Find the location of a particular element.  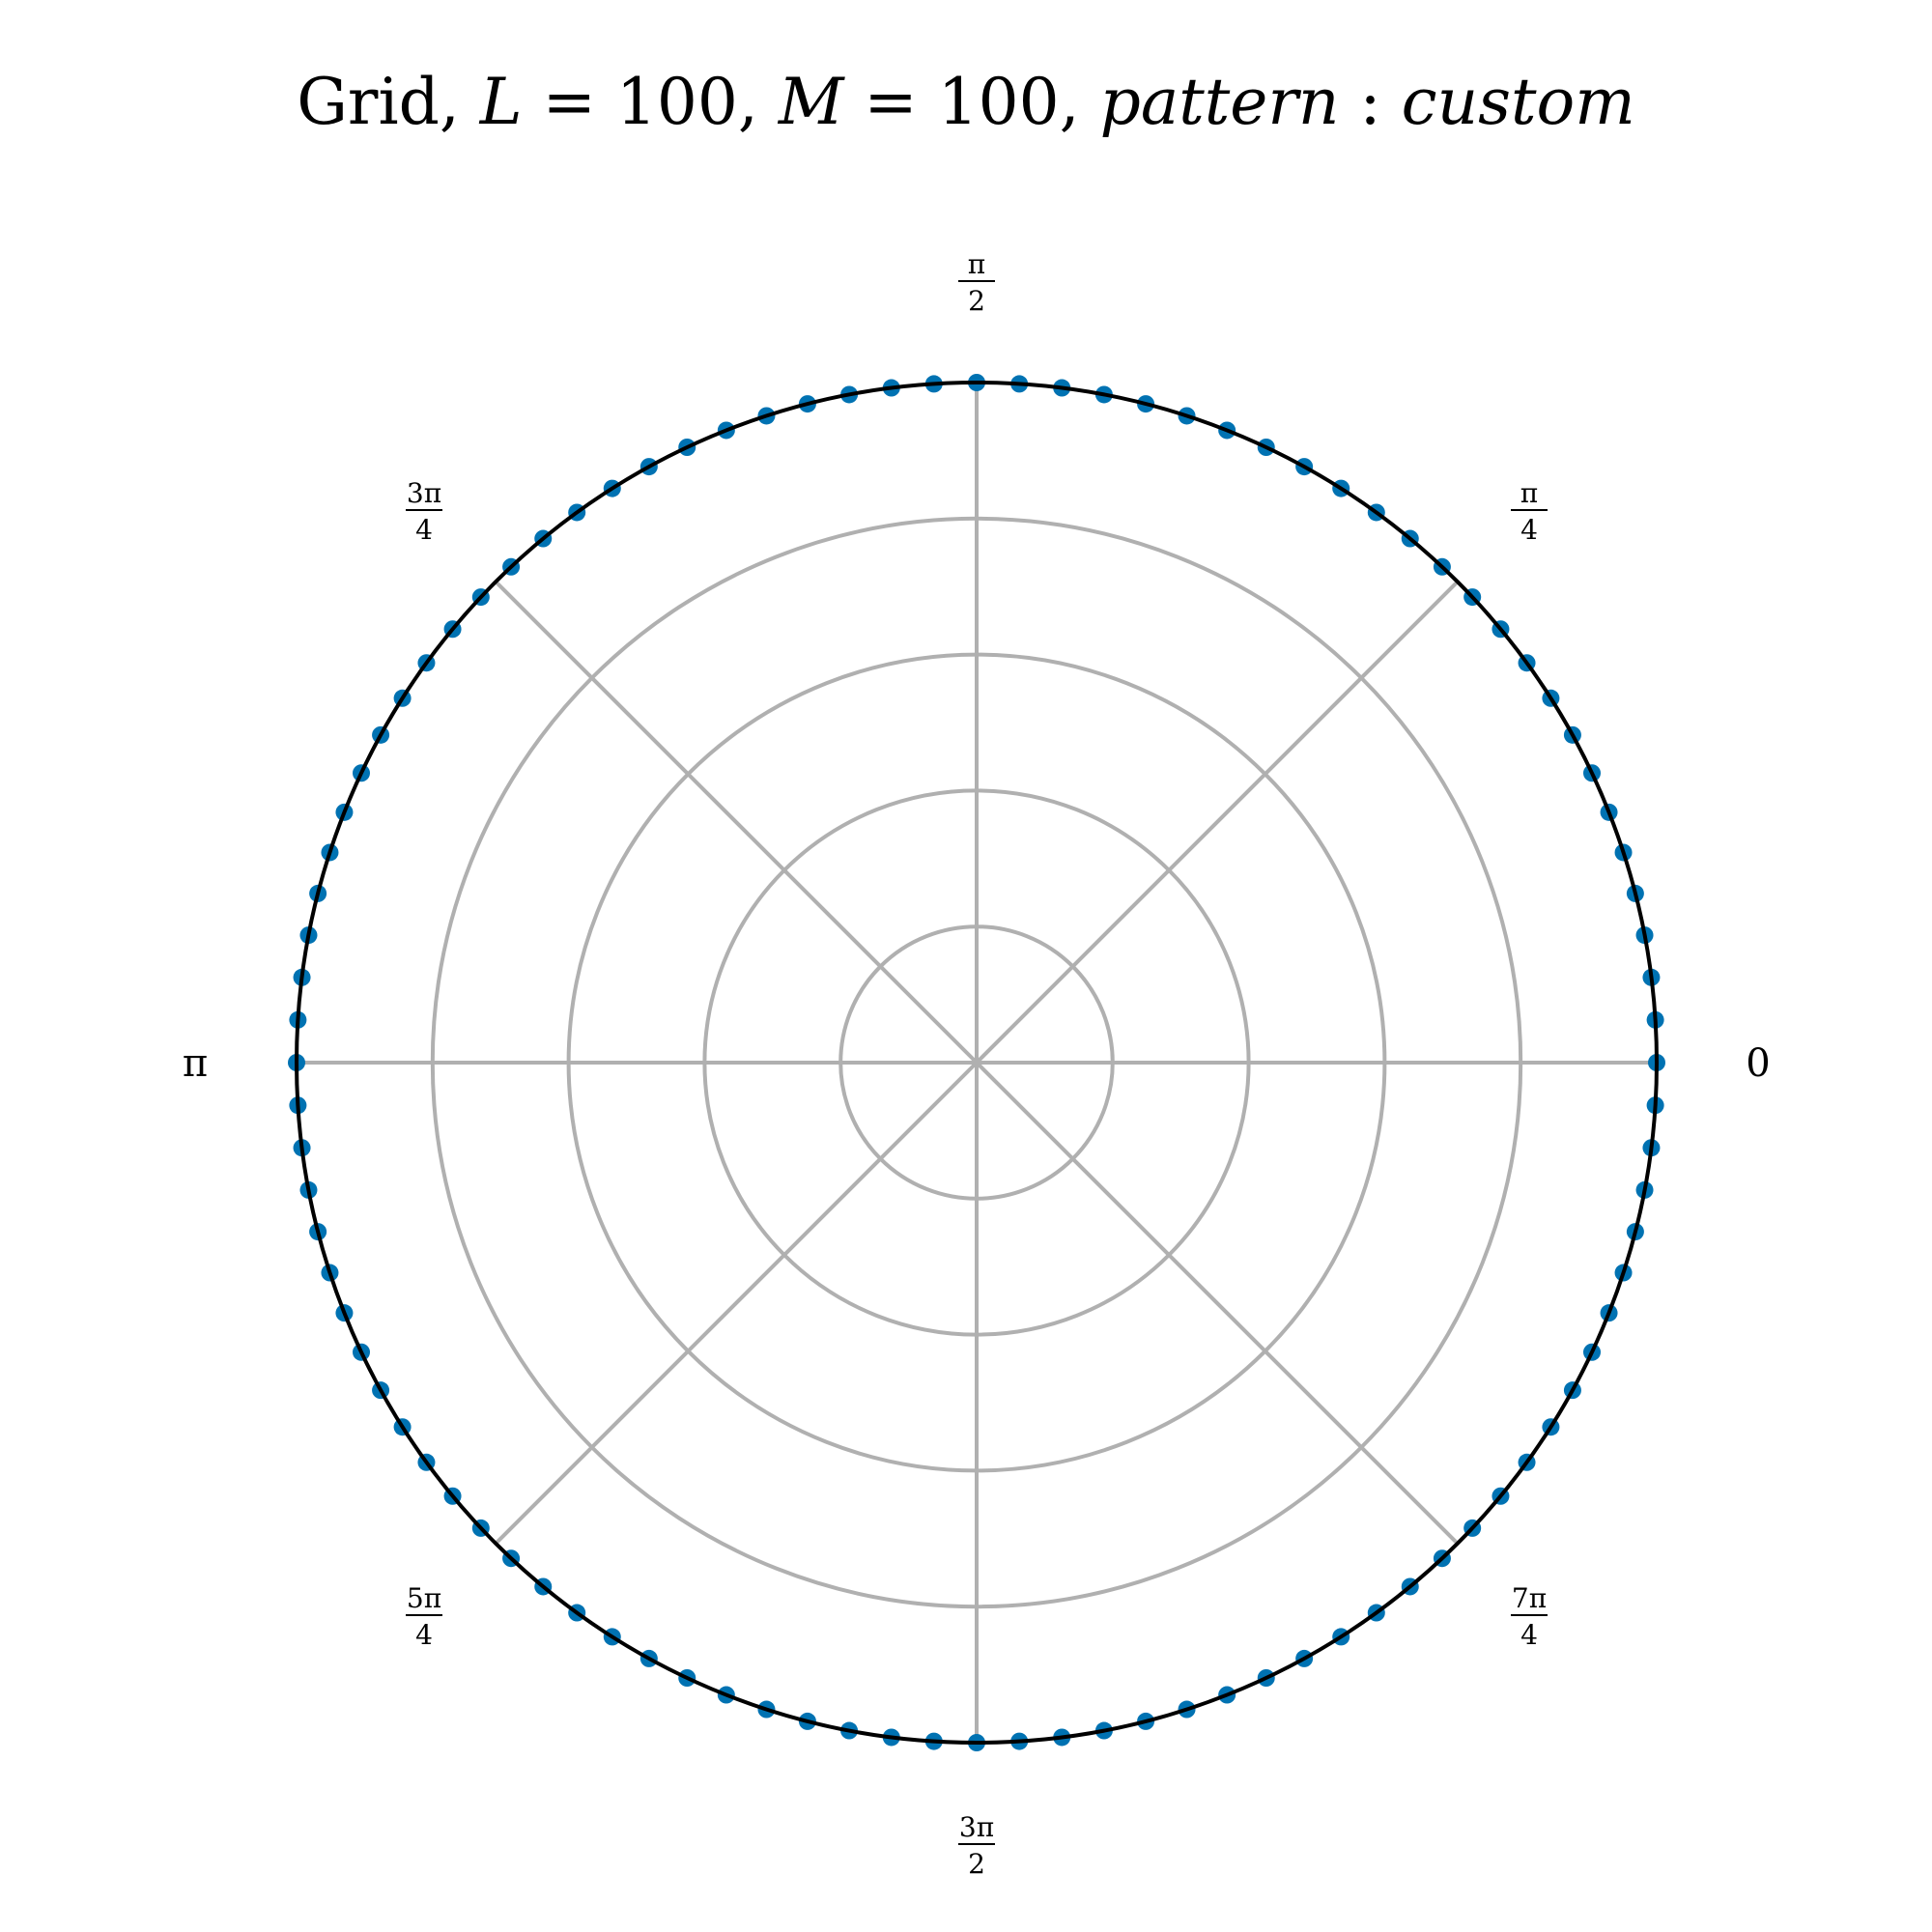

title-sep: , is located at coordinates (758, 102).